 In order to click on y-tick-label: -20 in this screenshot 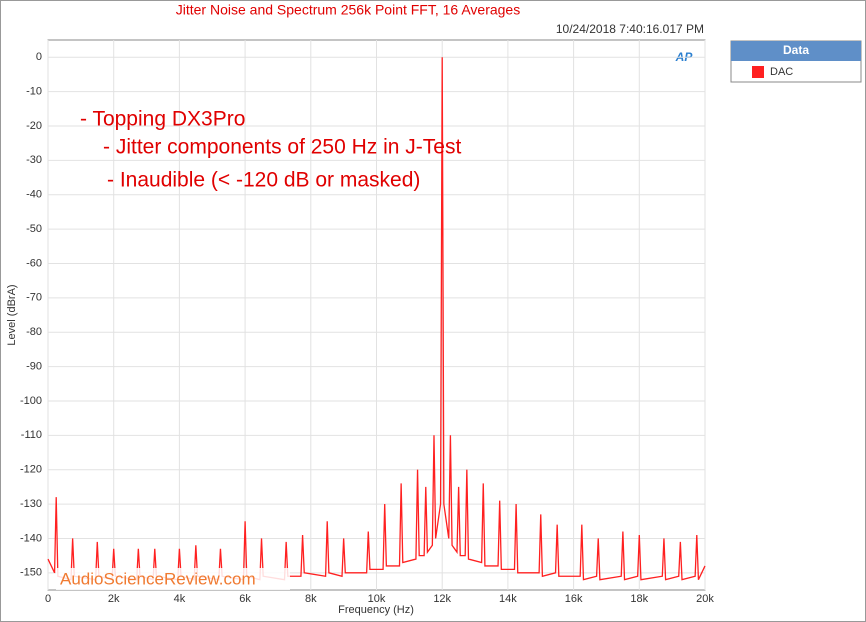, I will do `click(34, 126)`.